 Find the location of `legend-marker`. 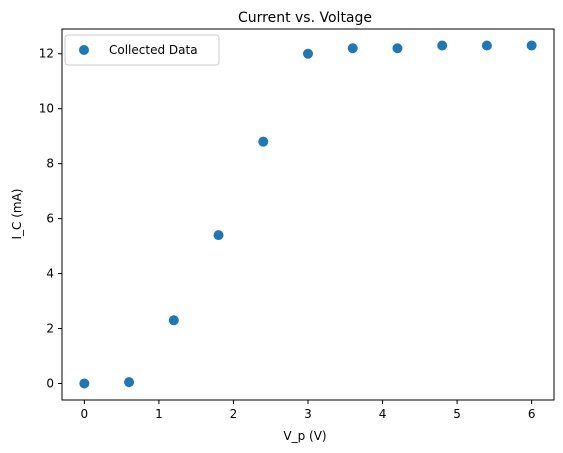

legend-marker is located at coordinates (84, 50).